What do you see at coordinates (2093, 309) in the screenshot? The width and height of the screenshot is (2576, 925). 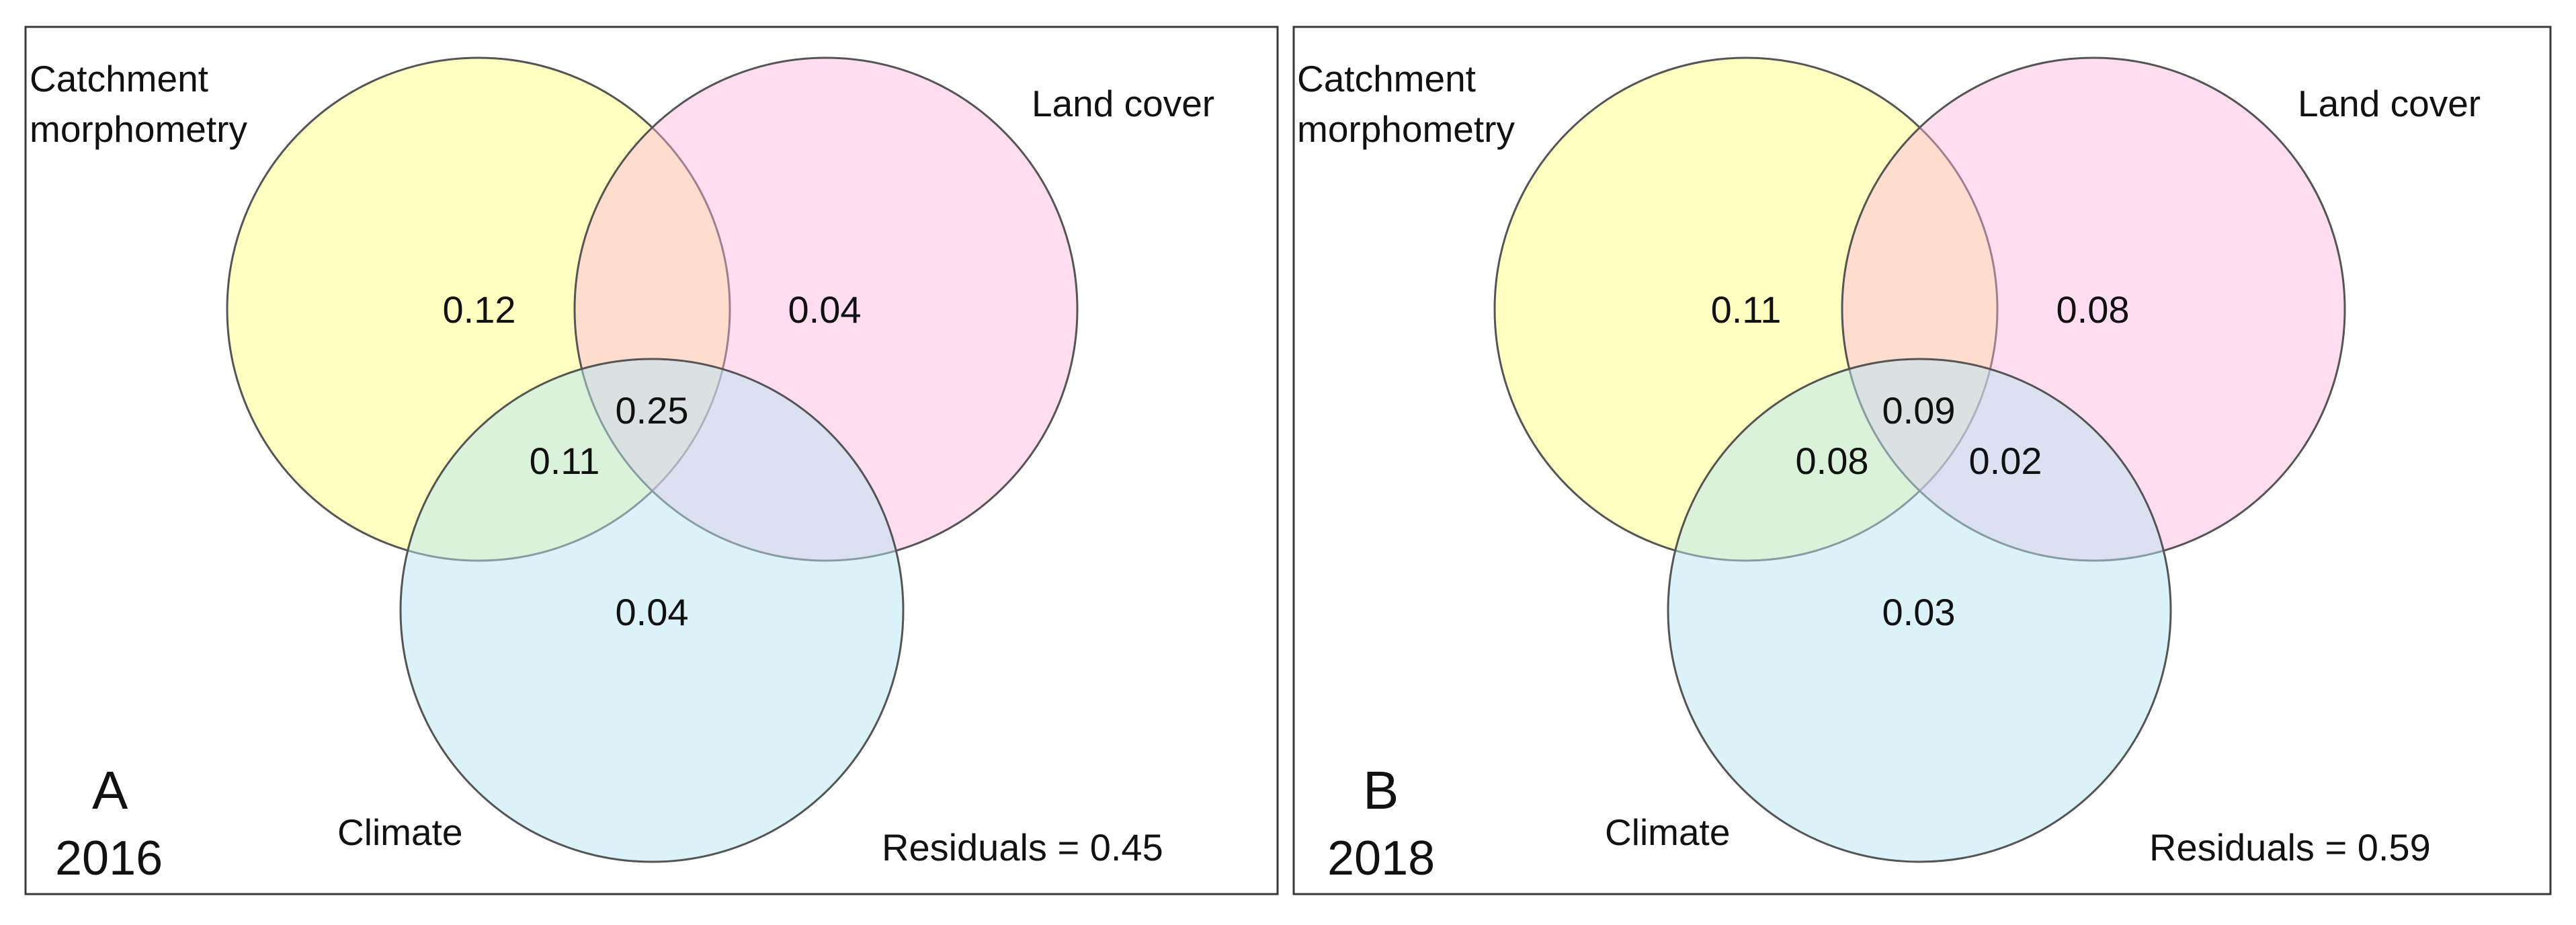 I see `land-cover-only-value: 0.08` at bounding box center [2093, 309].